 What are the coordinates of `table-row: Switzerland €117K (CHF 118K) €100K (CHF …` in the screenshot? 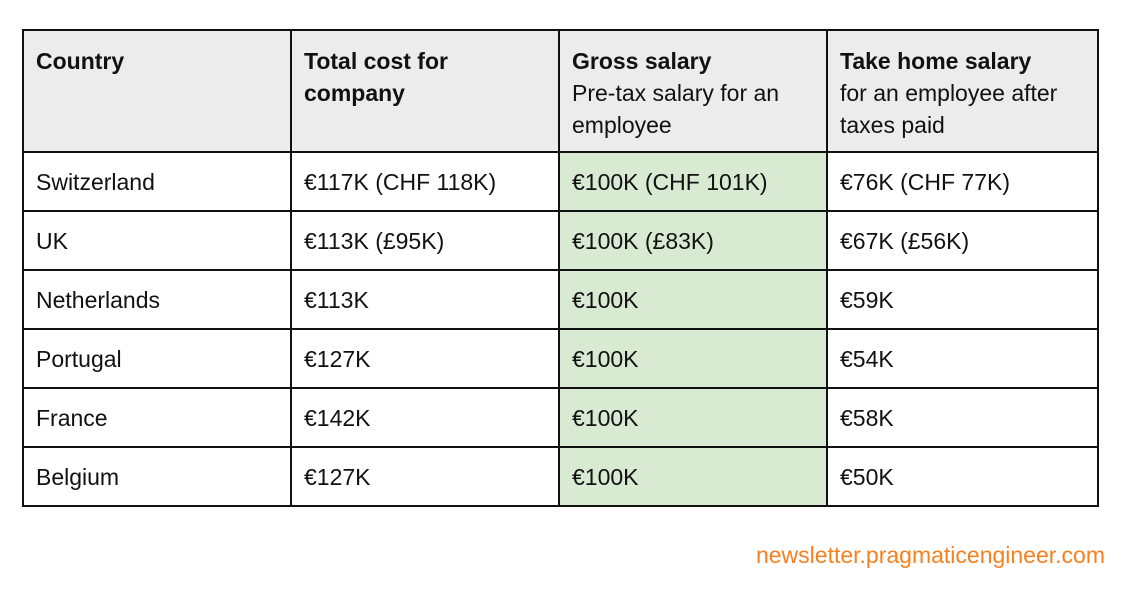 It's located at (560, 181).